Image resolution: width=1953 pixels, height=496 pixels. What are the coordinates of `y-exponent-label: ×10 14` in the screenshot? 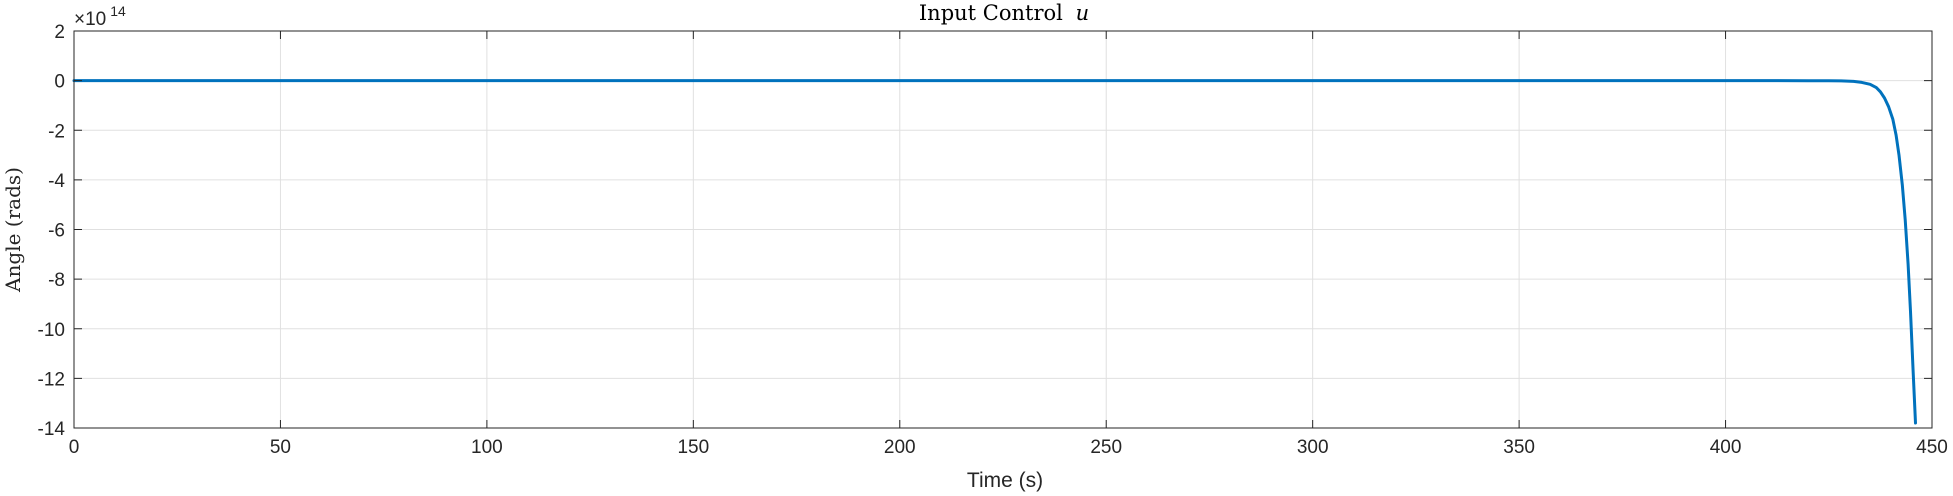 It's located at (100, 16).